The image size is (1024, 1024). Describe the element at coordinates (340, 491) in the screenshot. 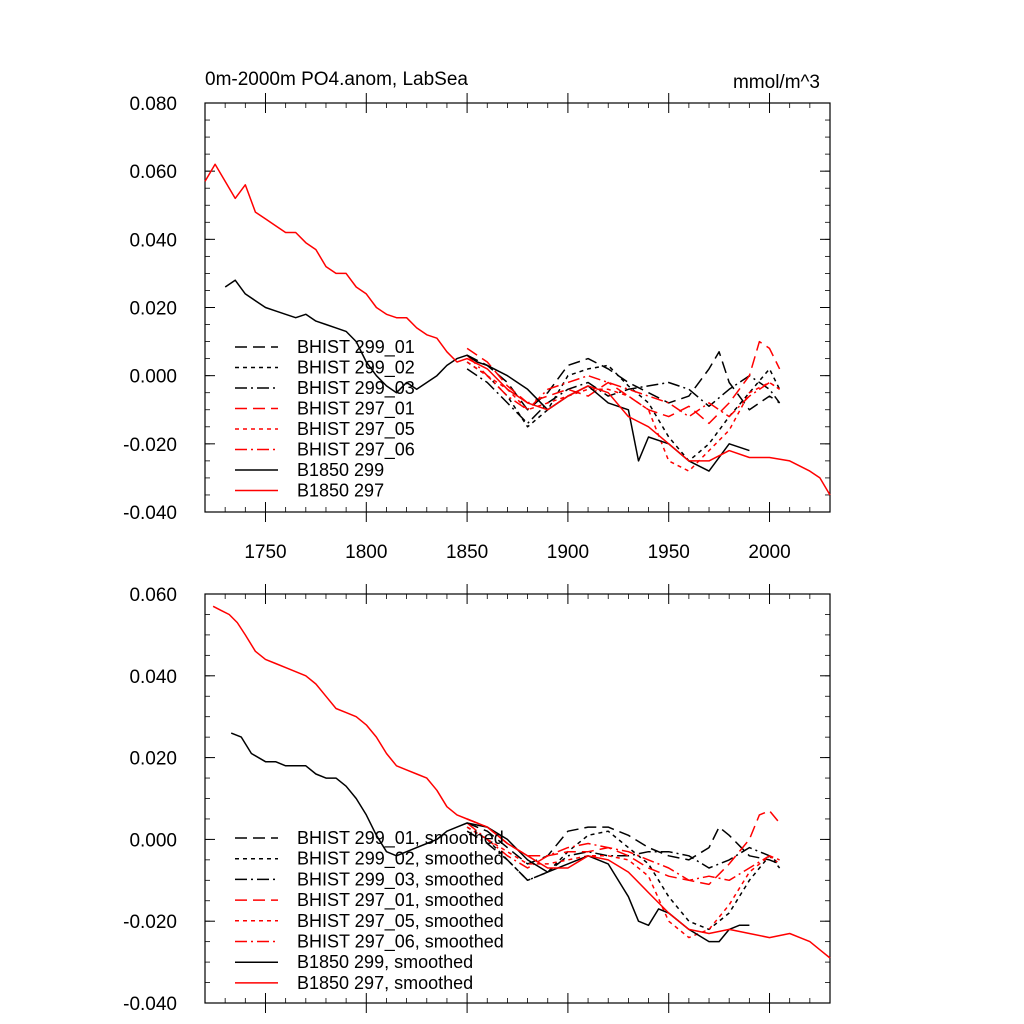

I see `top-legend-label: B1850 297` at that location.